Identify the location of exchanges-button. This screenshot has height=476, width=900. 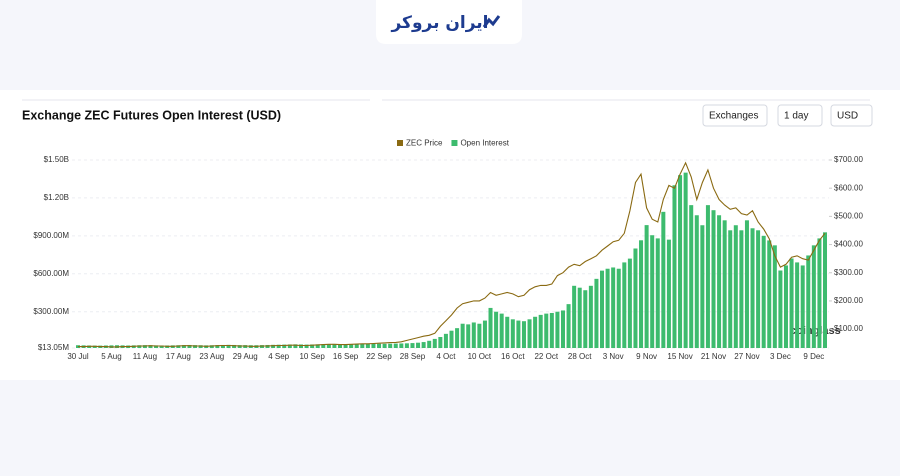
(735, 115).